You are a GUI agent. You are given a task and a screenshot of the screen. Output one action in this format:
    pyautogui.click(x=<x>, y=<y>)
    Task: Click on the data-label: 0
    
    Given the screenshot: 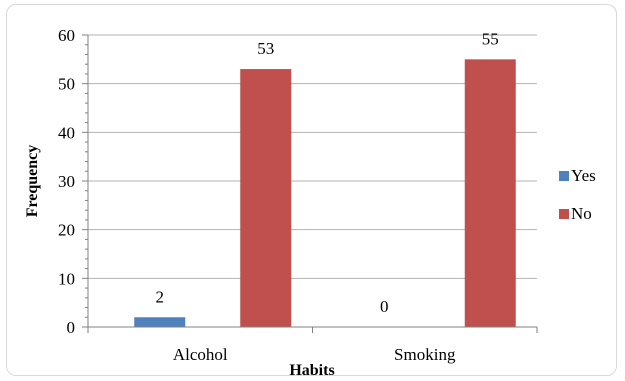 What is the action you would take?
    pyautogui.click(x=384, y=306)
    